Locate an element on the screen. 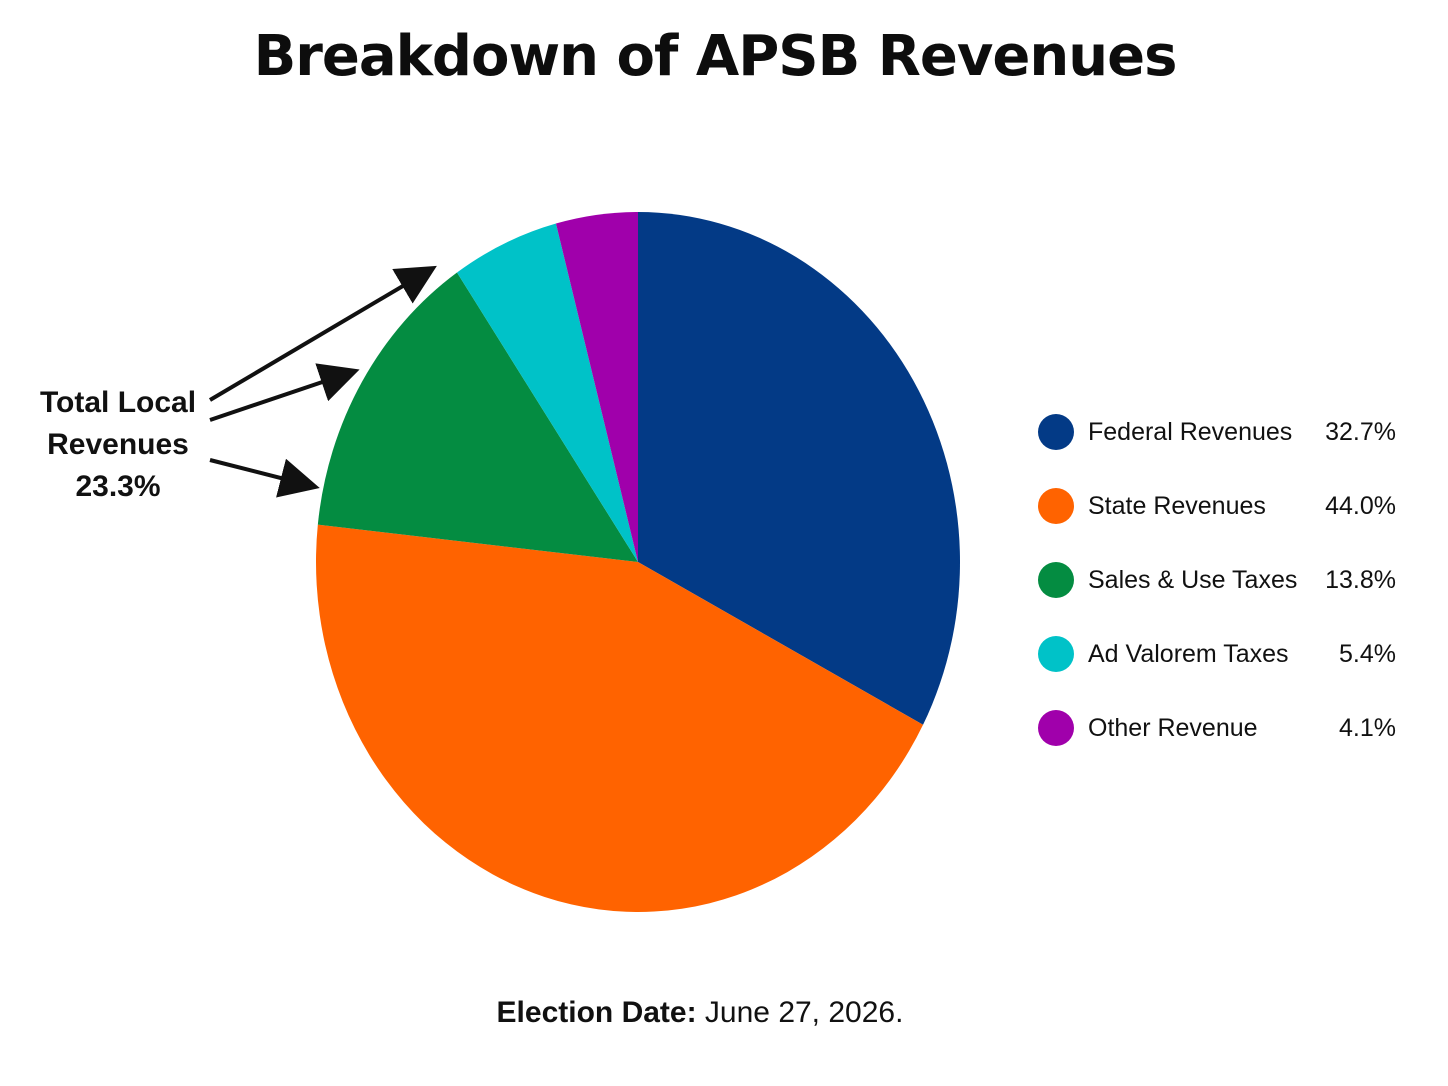  legend-value-federal: 32.7% is located at coordinates (1360, 432).